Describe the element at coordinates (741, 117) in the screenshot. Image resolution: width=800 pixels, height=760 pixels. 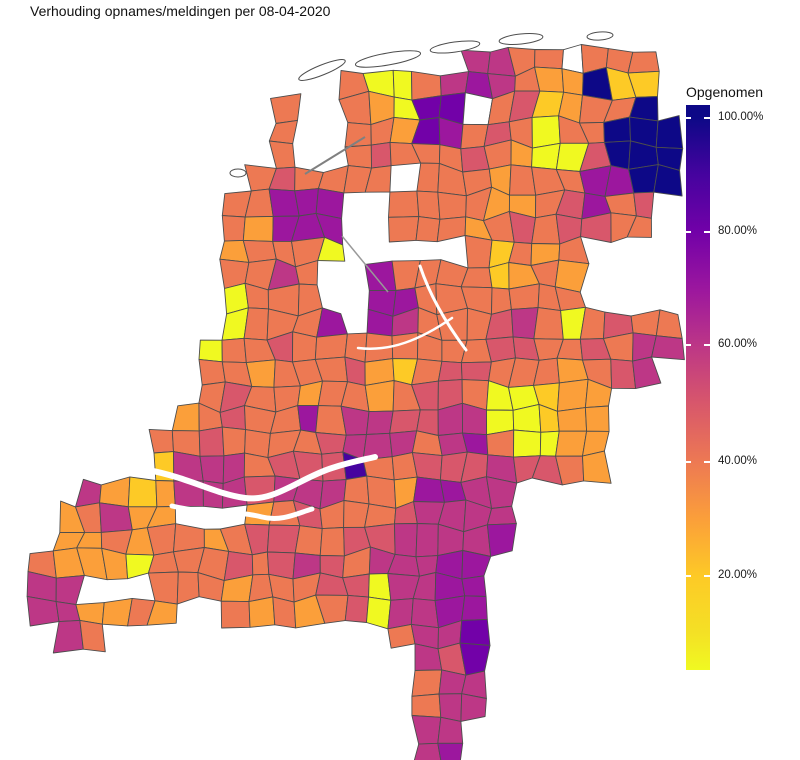
I see `legend-tick-label: 100.00%` at that location.